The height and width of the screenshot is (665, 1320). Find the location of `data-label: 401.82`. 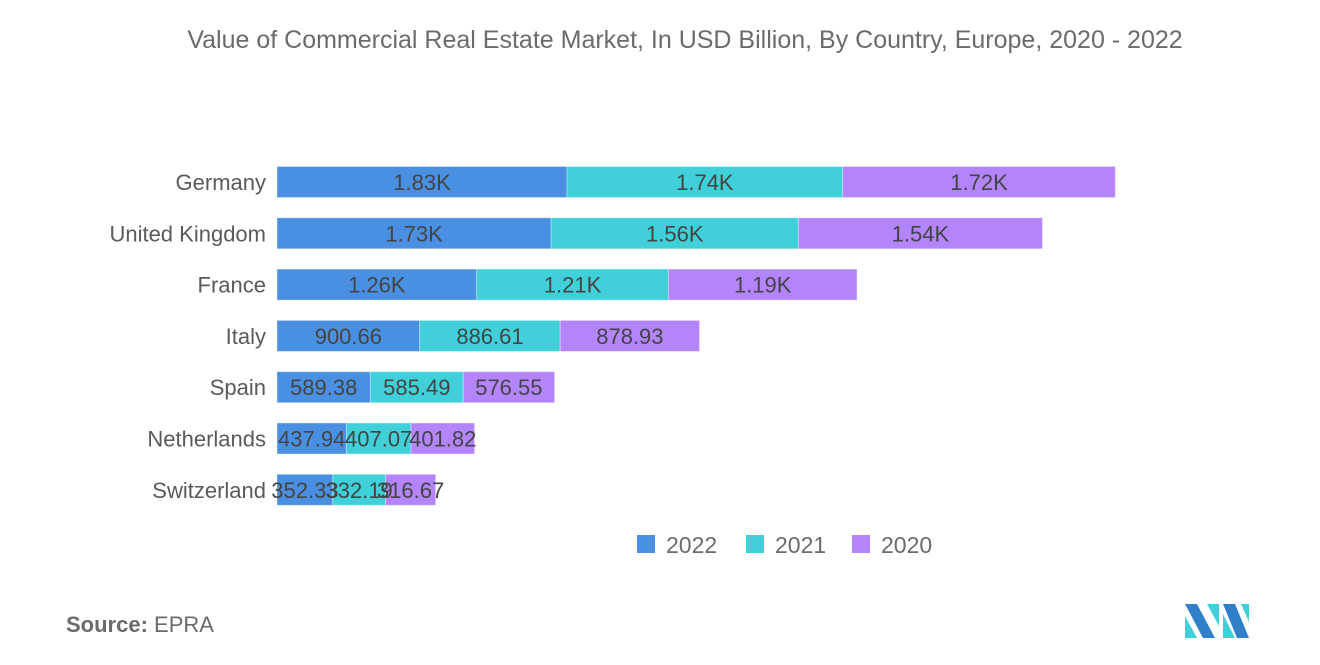

data-label: 401.82 is located at coordinates (442, 439).